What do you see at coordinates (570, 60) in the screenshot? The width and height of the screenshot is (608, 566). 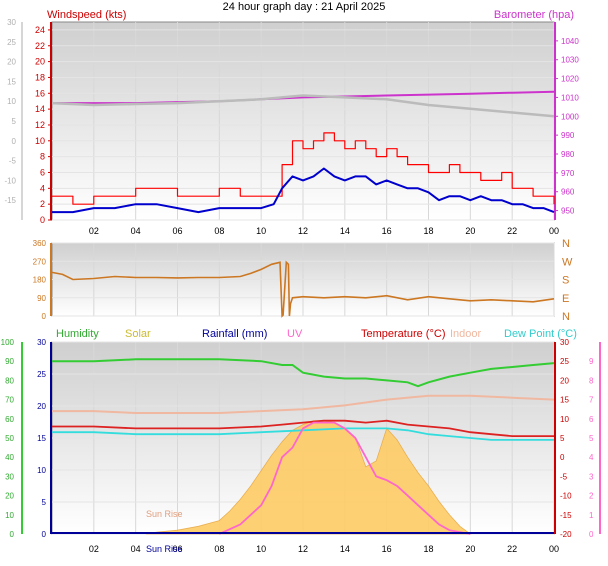 I see `baro-tick-label: 1030` at bounding box center [570, 60].